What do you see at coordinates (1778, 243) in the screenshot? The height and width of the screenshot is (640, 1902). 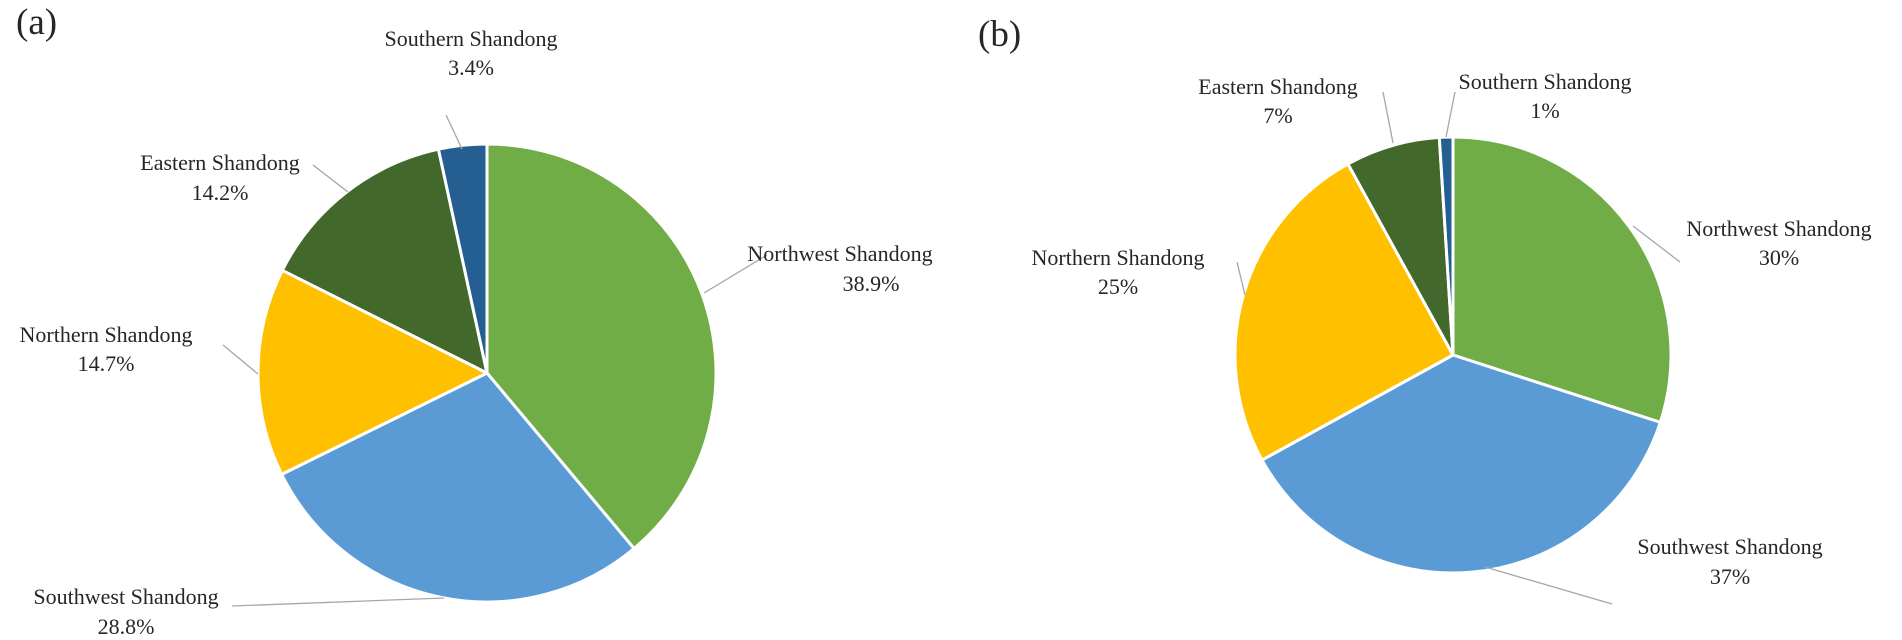 I see `panel-b-label-northwest-shandong: Northwest Shandong 30%` at bounding box center [1778, 243].